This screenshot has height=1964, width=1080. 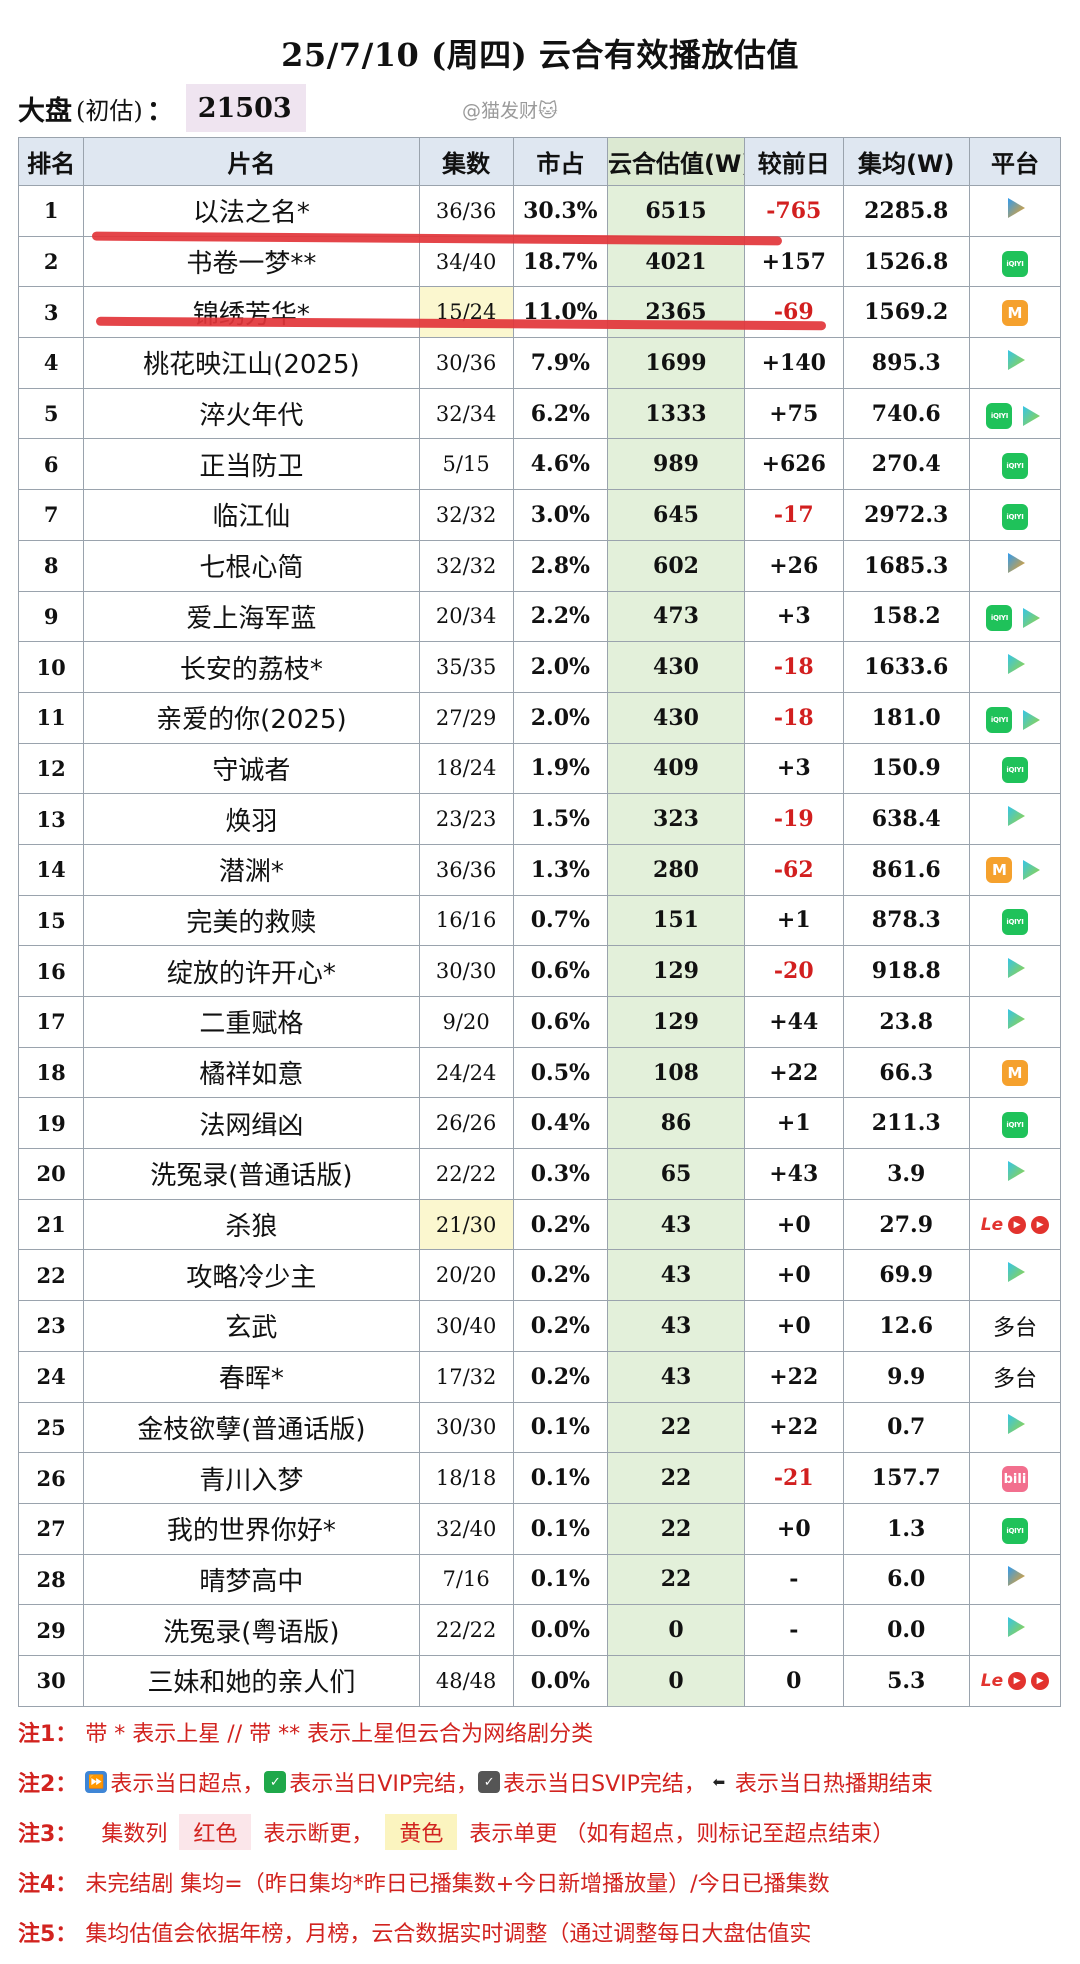 I want to click on mango-tv-icon: M, so click(x=999, y=870).